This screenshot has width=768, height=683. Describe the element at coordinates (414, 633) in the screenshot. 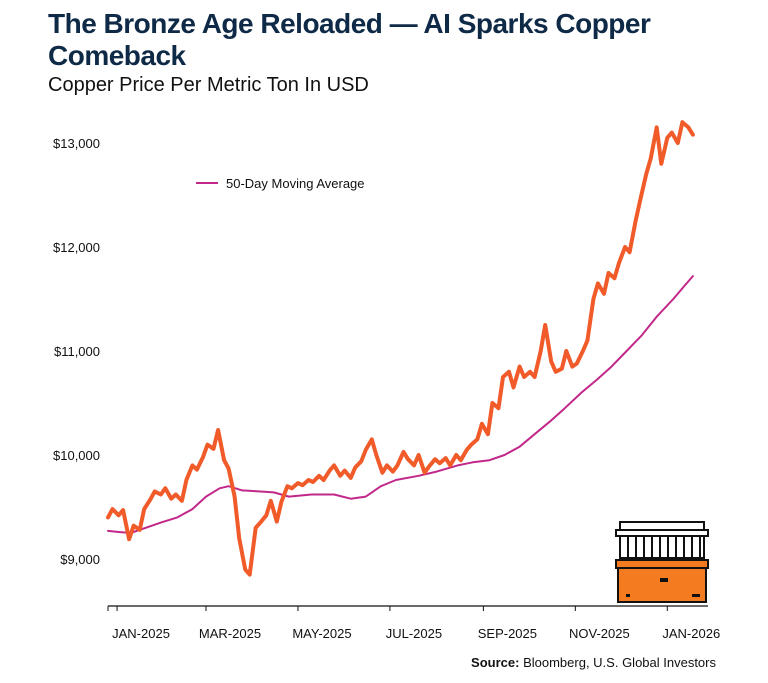

I see `x-tick-label: JUL-2025` at that location.